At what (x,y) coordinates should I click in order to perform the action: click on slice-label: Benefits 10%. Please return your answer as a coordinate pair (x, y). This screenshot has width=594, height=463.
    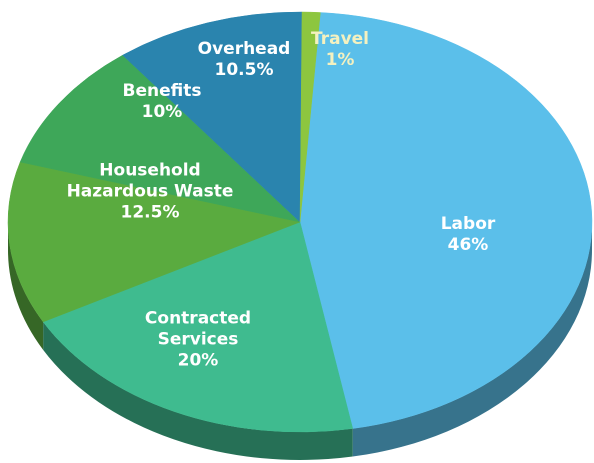
    Looking at the image, I should click on (162, 102).